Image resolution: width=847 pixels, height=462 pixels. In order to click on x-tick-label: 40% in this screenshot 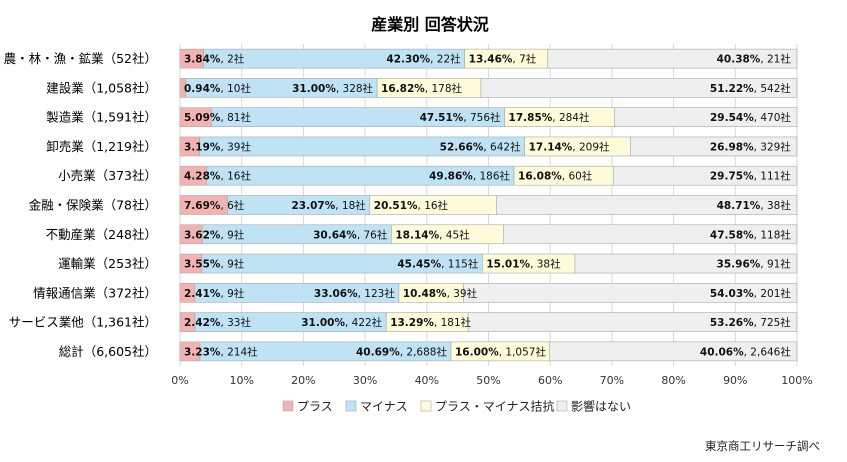, I will do `click(427, 380)`.